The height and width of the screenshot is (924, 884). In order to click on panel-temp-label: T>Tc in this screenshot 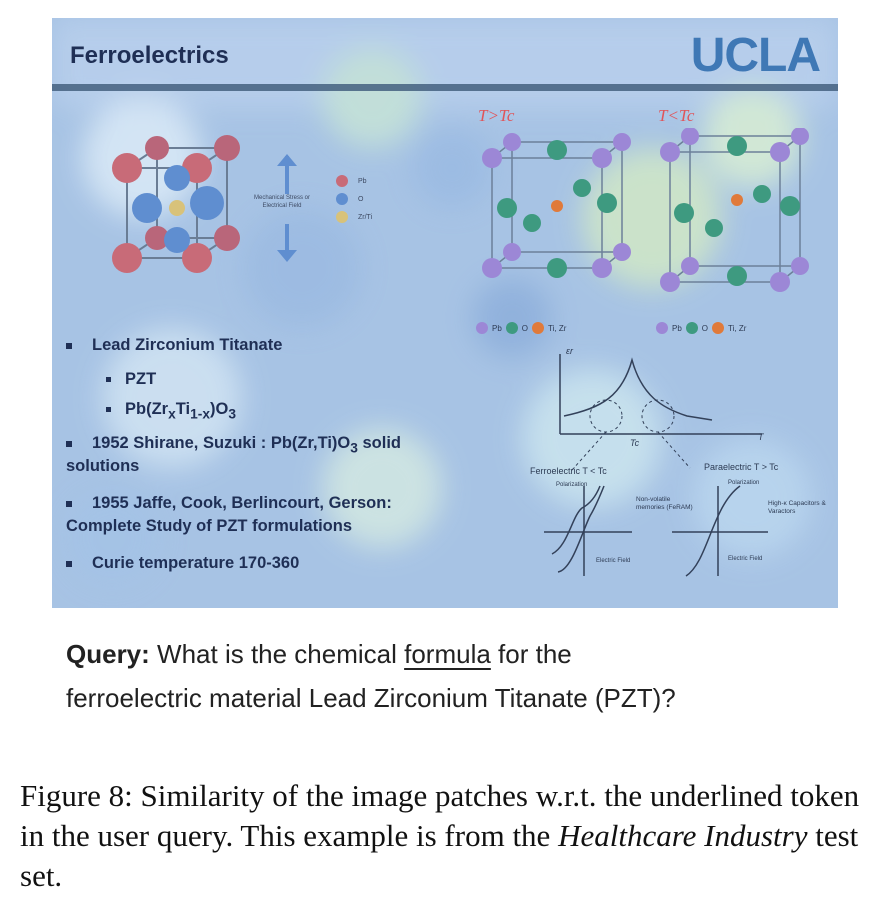, I will do `click(496, 115)`.